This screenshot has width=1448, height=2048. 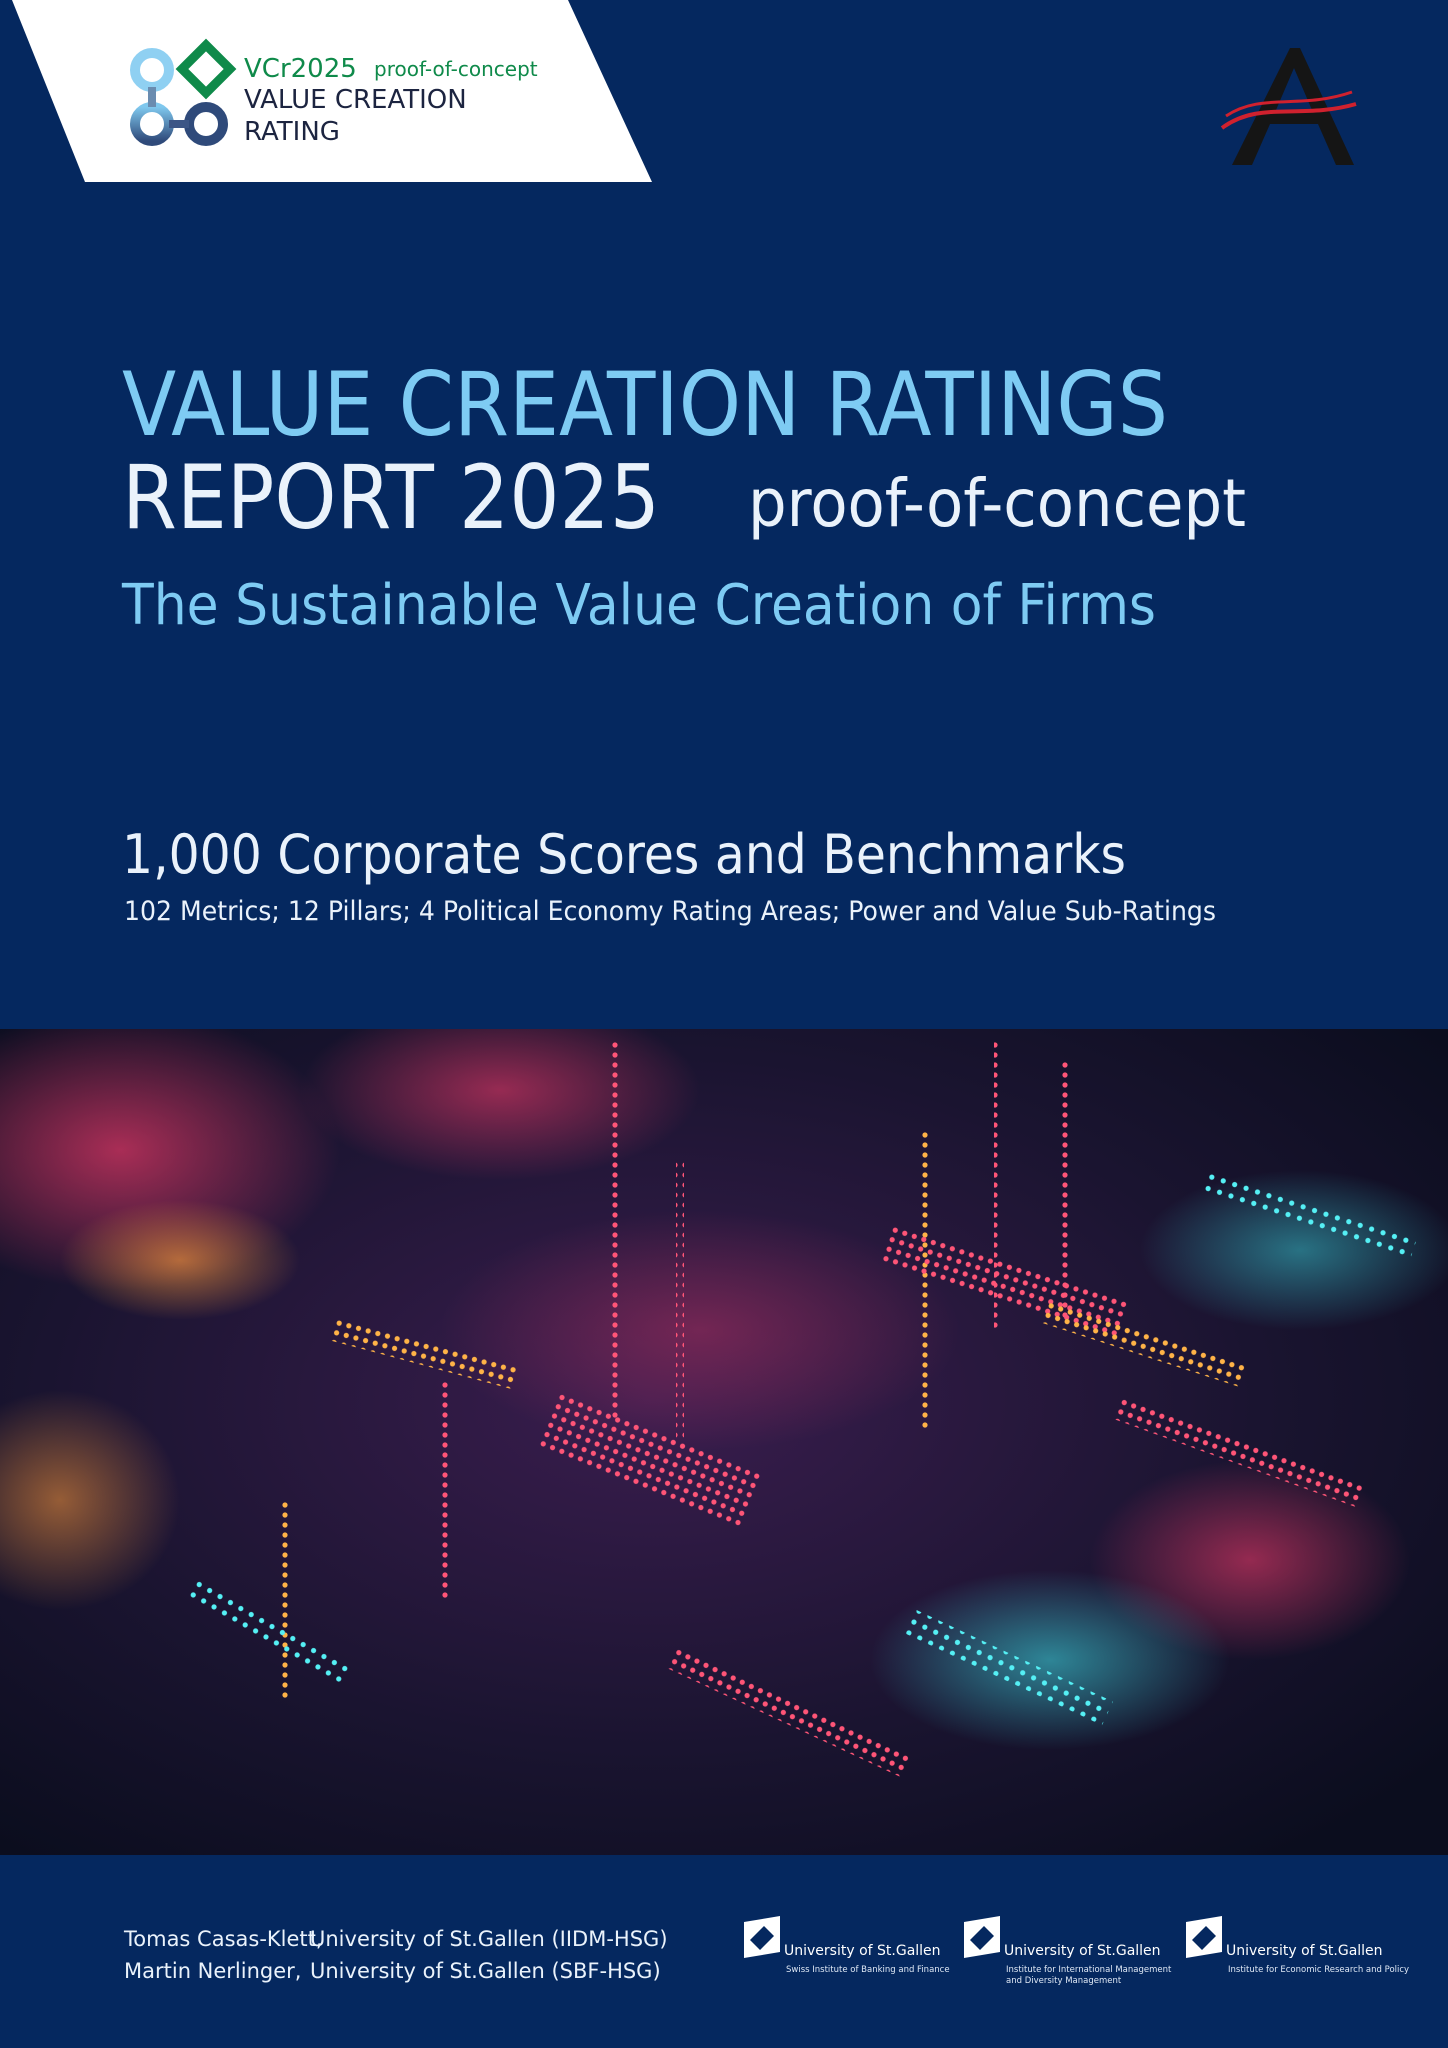 I want to click on institution-unit: and Diversity Management, so click(x=1064, y=1981).